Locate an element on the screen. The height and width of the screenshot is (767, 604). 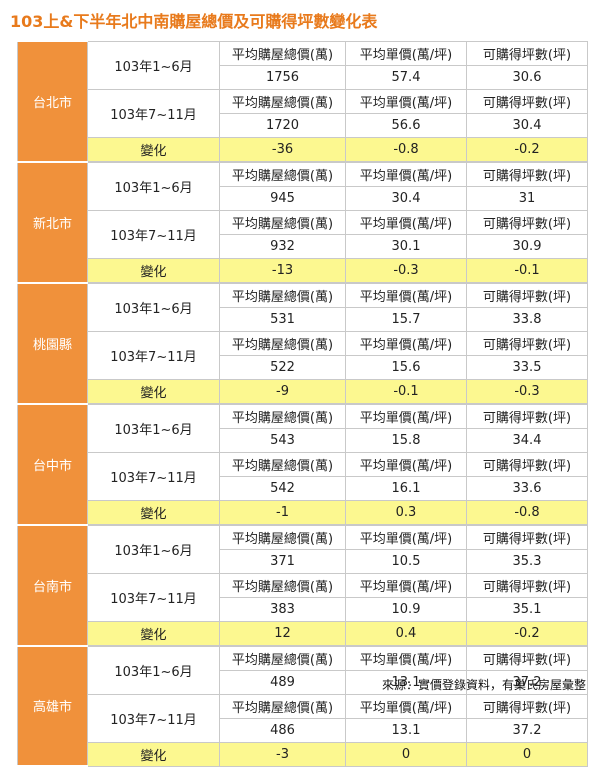
value-cell: 30.4 is located at coordinates (527, 125).